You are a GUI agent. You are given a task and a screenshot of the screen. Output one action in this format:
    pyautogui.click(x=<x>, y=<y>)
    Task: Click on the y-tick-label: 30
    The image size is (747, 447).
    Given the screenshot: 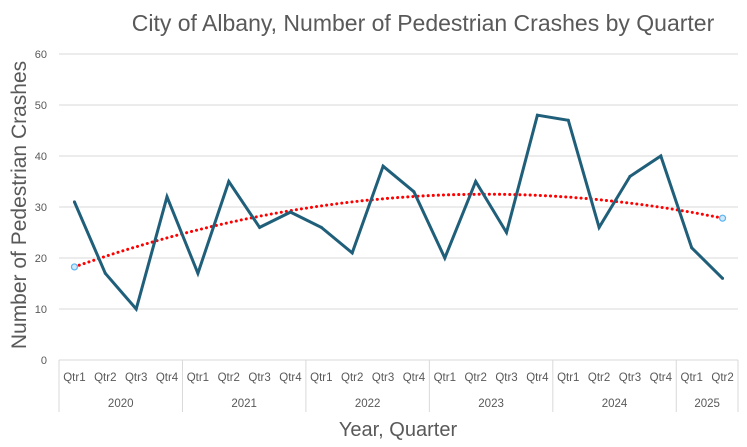 What is the action you would take?
    pyautogui.click(x=41, y=208)
    